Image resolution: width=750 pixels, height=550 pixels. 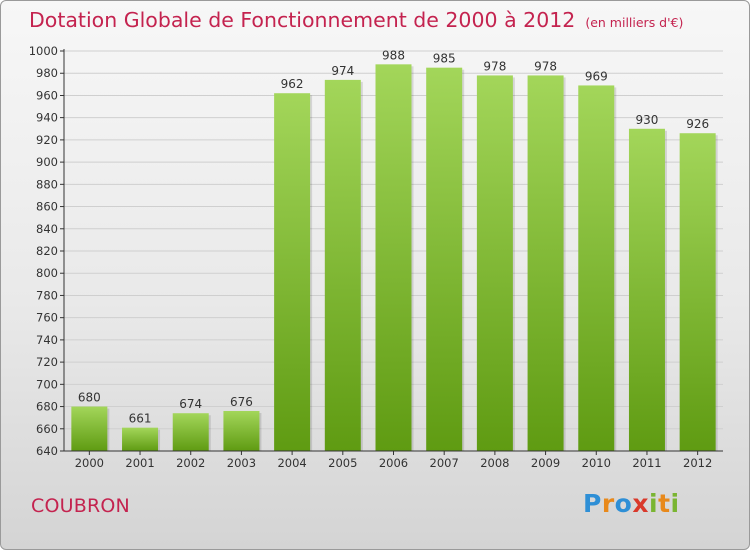 What do you see at coordinates (47, 207) in the screenshot?
I see `y-tick-label: 860` at bounding box center [47, 207].